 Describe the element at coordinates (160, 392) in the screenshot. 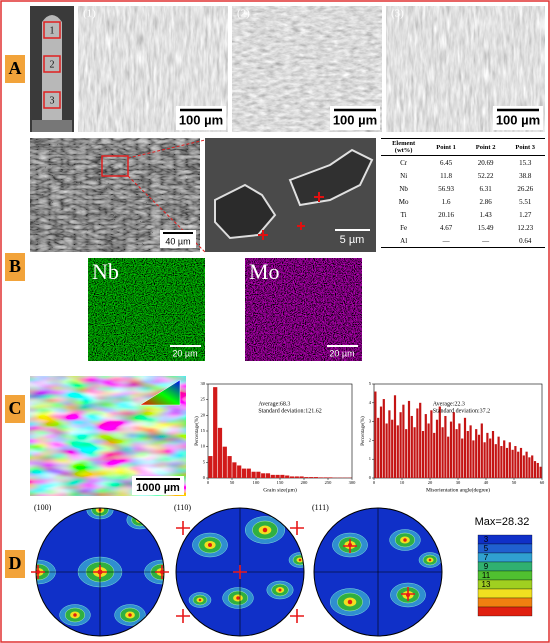

I see `ipf-key` at that location.